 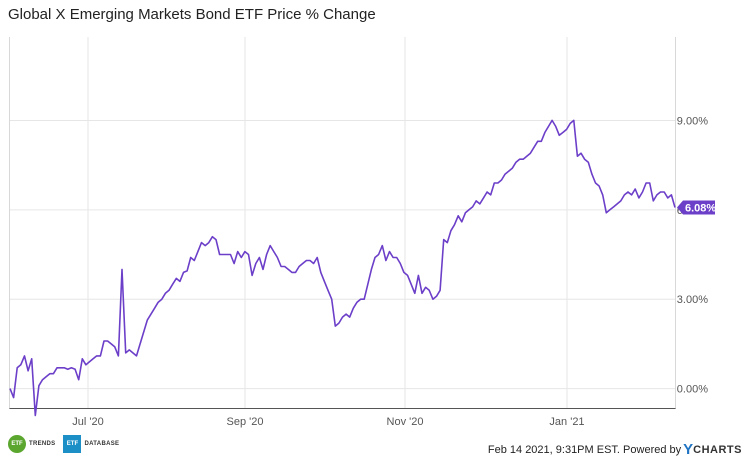 I want to click on x-tick-label: Jan '21, so click(x=566, y=422).